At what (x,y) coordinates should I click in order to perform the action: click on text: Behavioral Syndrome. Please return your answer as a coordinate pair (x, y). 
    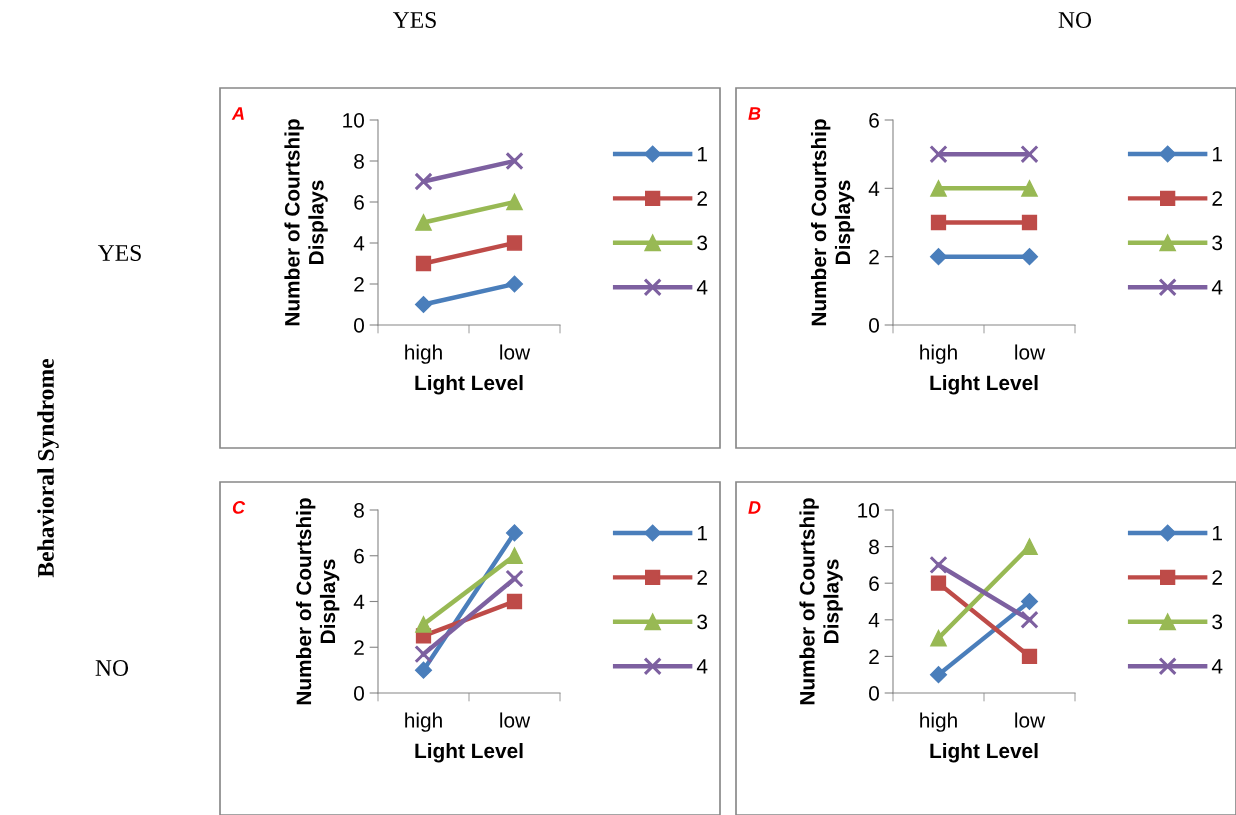
    Looking at the image, I should click on (48, 468).